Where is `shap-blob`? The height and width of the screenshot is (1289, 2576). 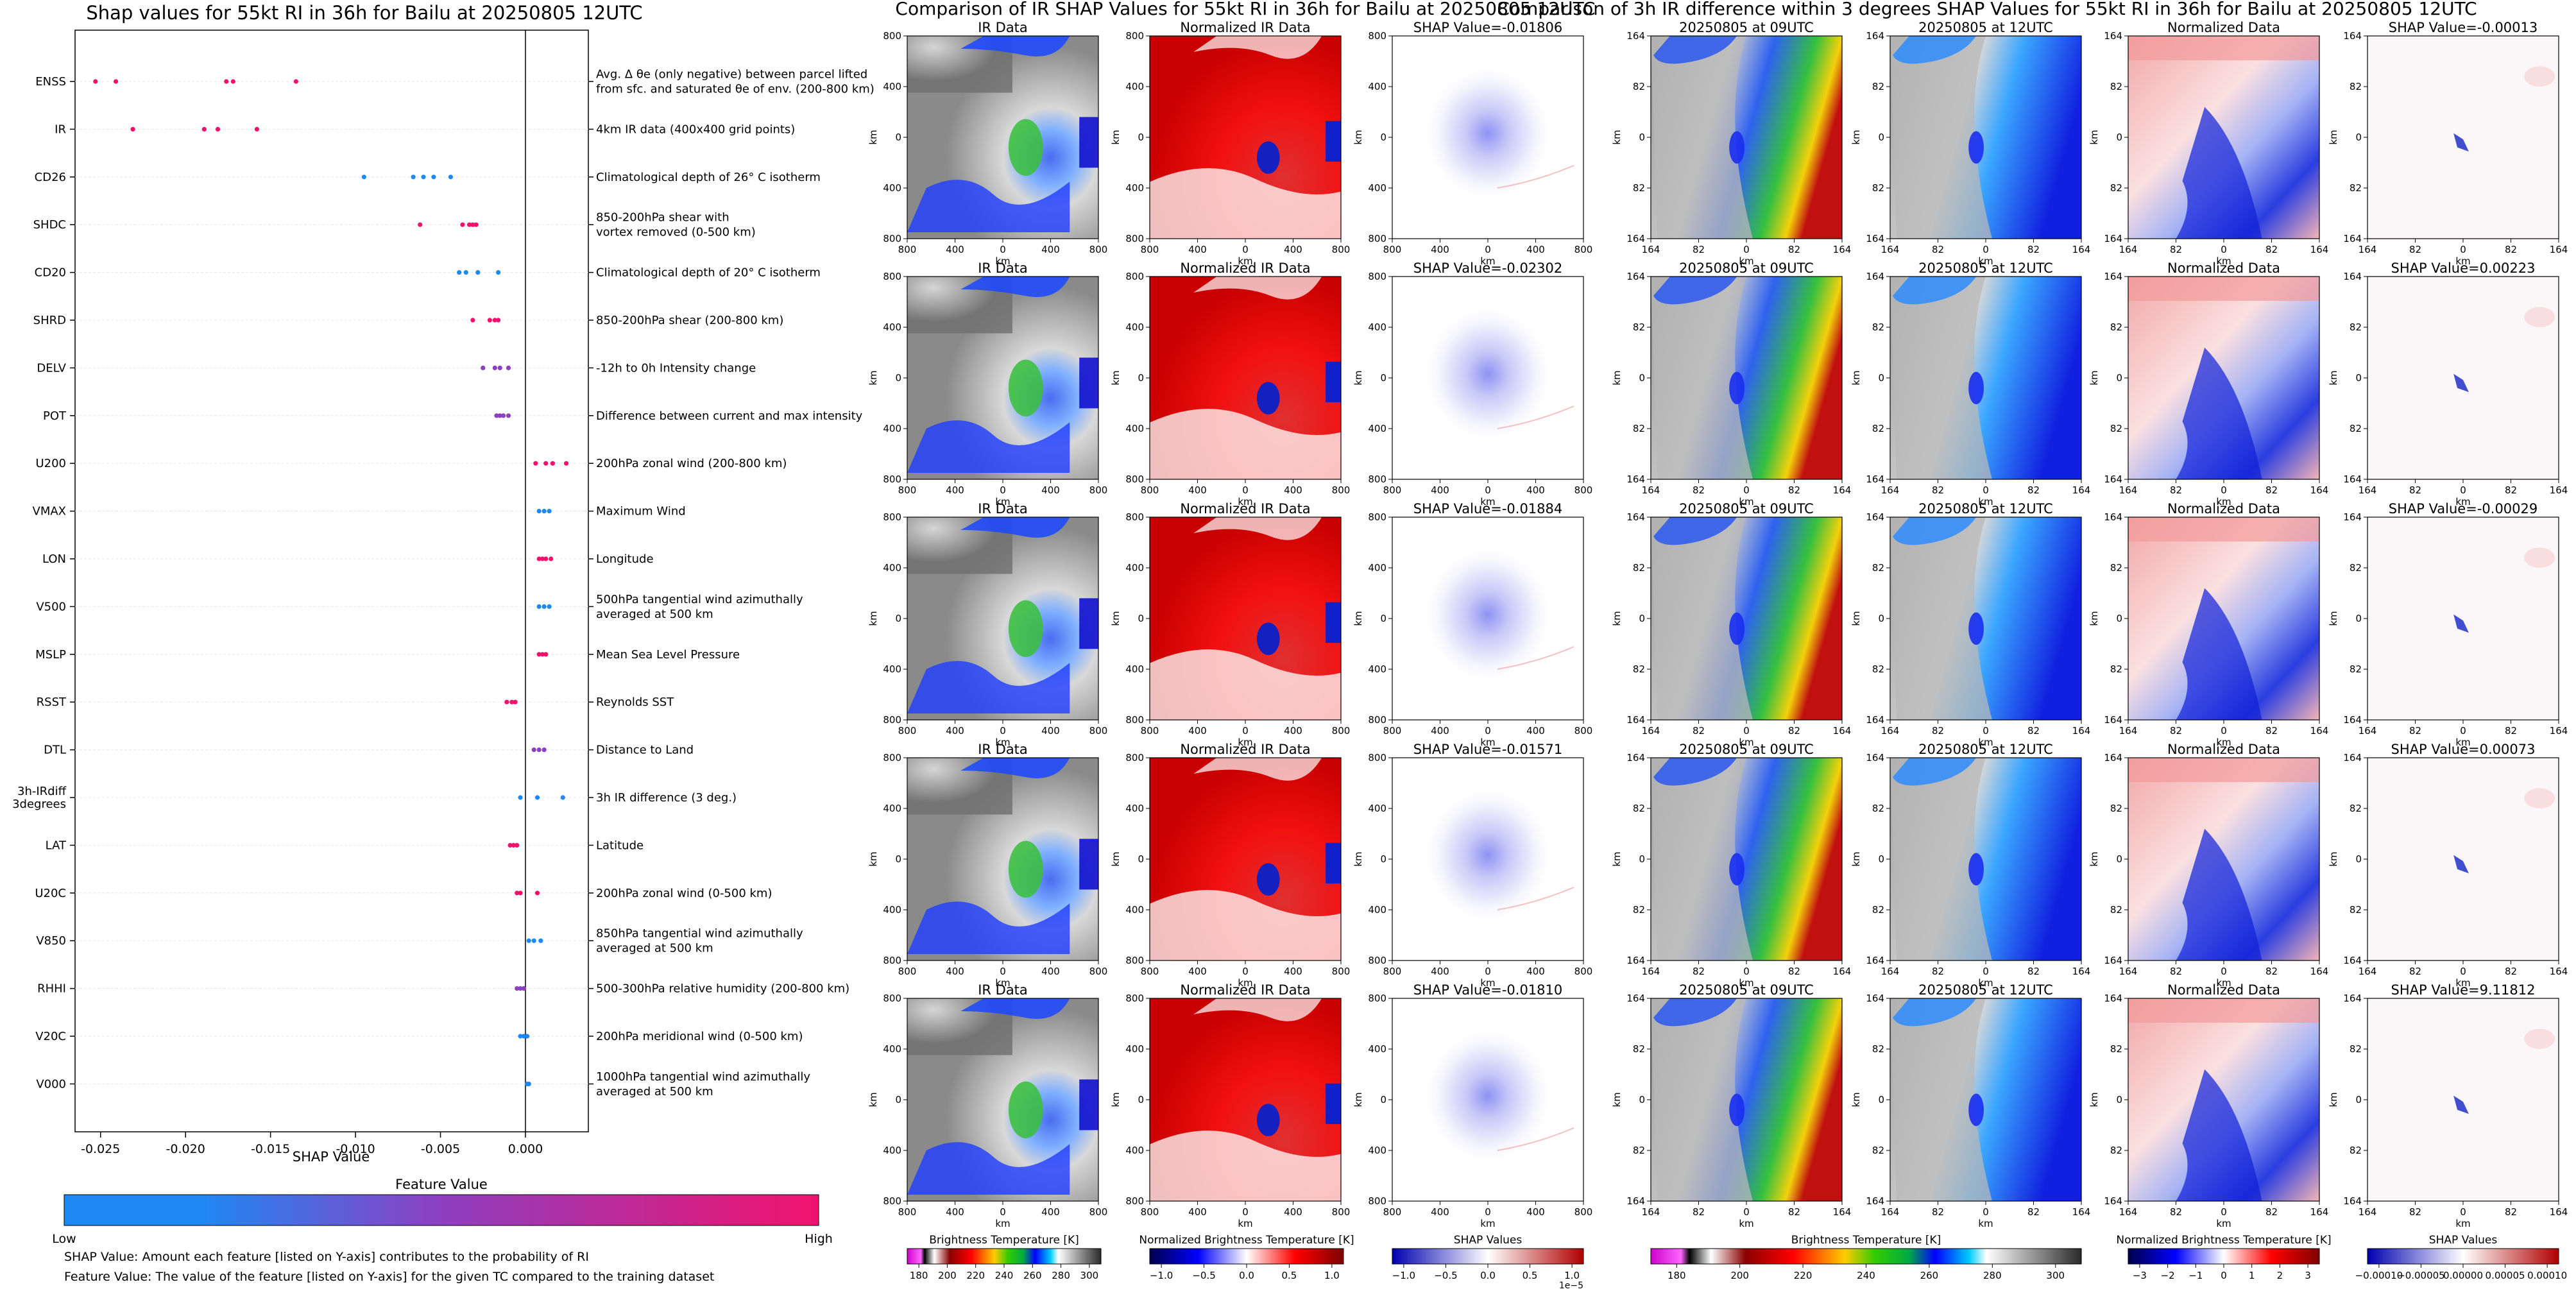 shap-blob is located at coordinates (1487, 133).